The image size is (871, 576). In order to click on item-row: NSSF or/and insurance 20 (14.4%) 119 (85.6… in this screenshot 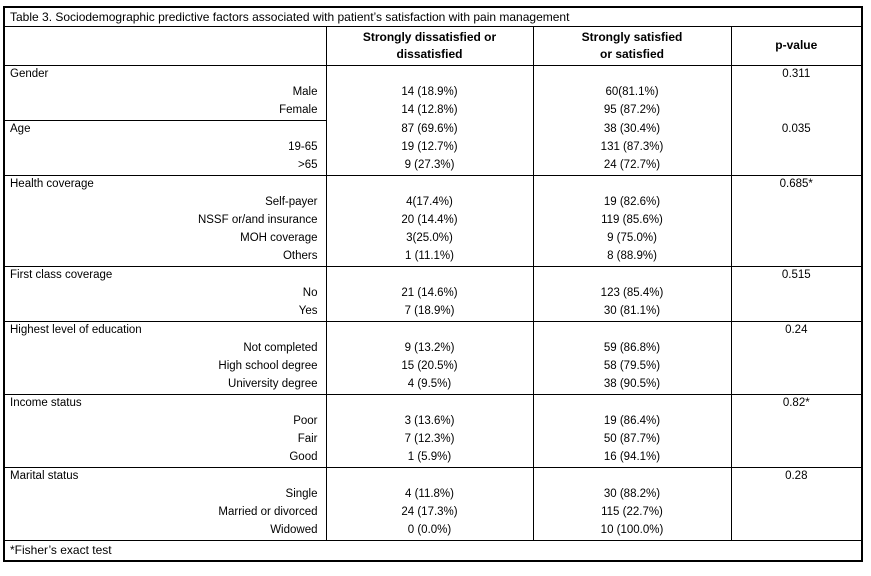, I will do `click(433, 221)`.